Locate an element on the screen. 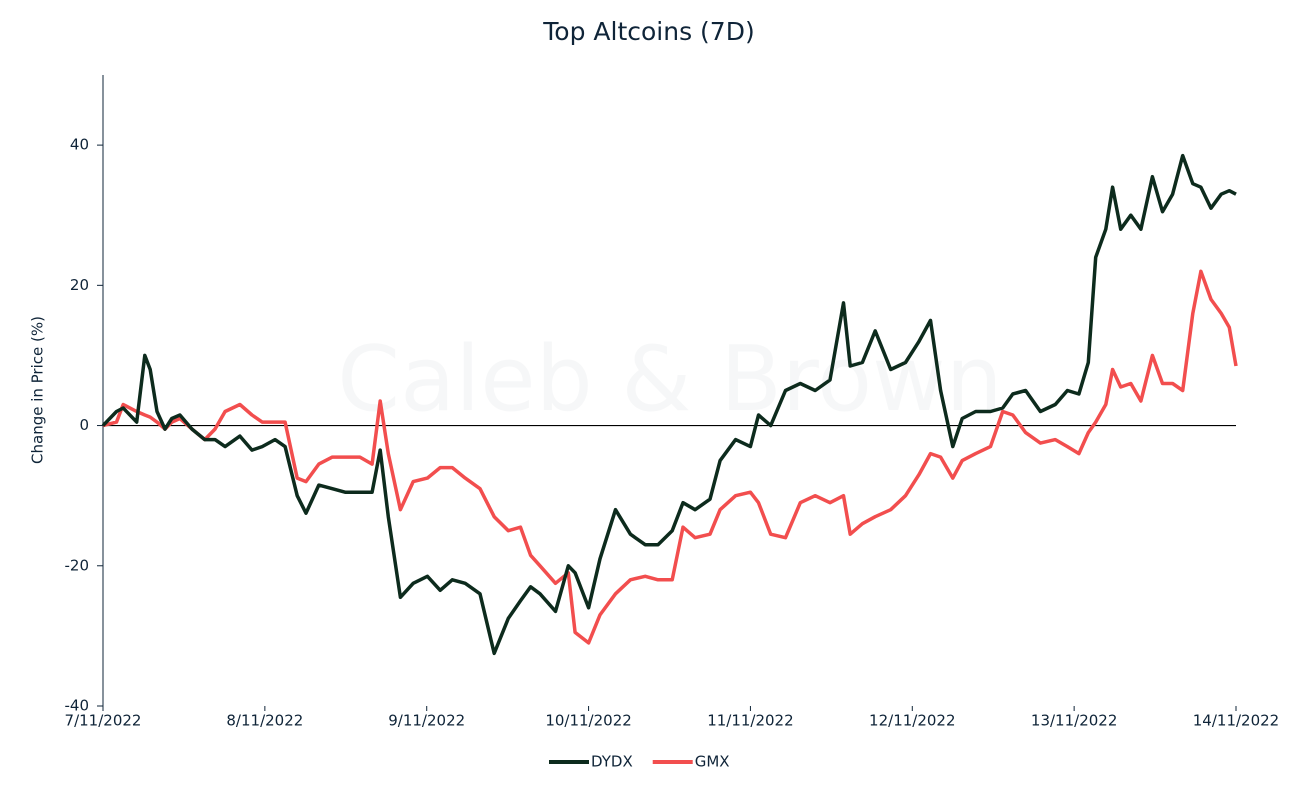 The width and height of the screenshot is (1298, 792). x-tick-label: 12/11/2022 is located at coordinates (912, 721).